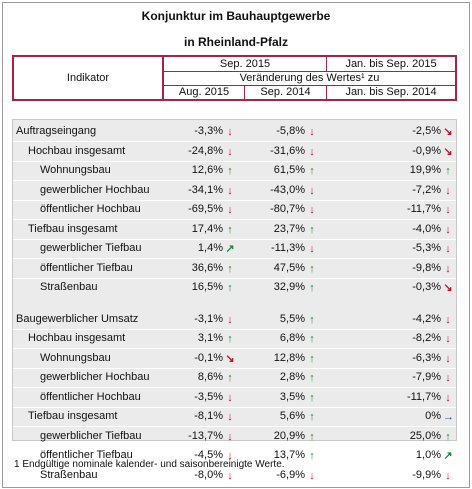 Image resolution: width=472 pixels, height=489 pixels. I want to click on table-row: gewerblicher Hochbau -34,1% ↓ -43,0% ↓ -7,2% ↓, so click(234, 191).